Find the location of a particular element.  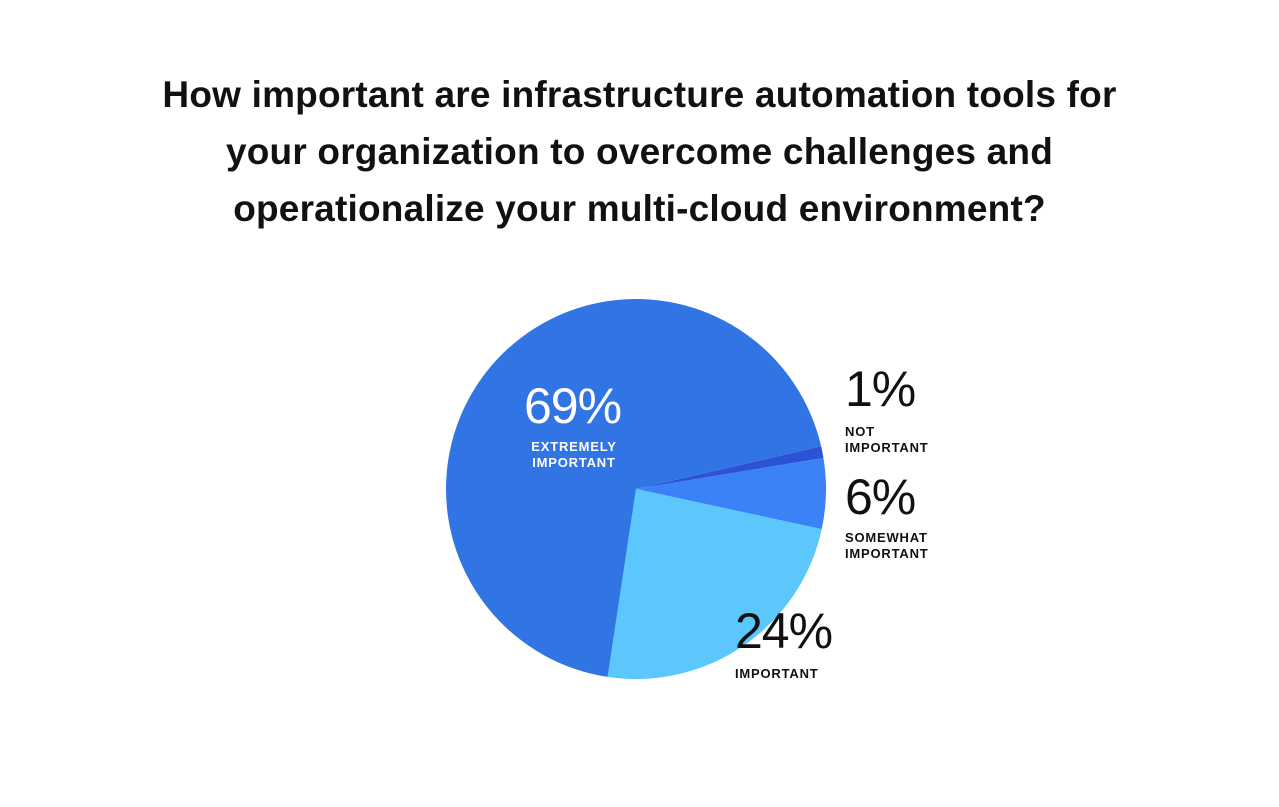

label-somewhat-important-line-2: IMPORTANT is located at coordinates (887, 553).